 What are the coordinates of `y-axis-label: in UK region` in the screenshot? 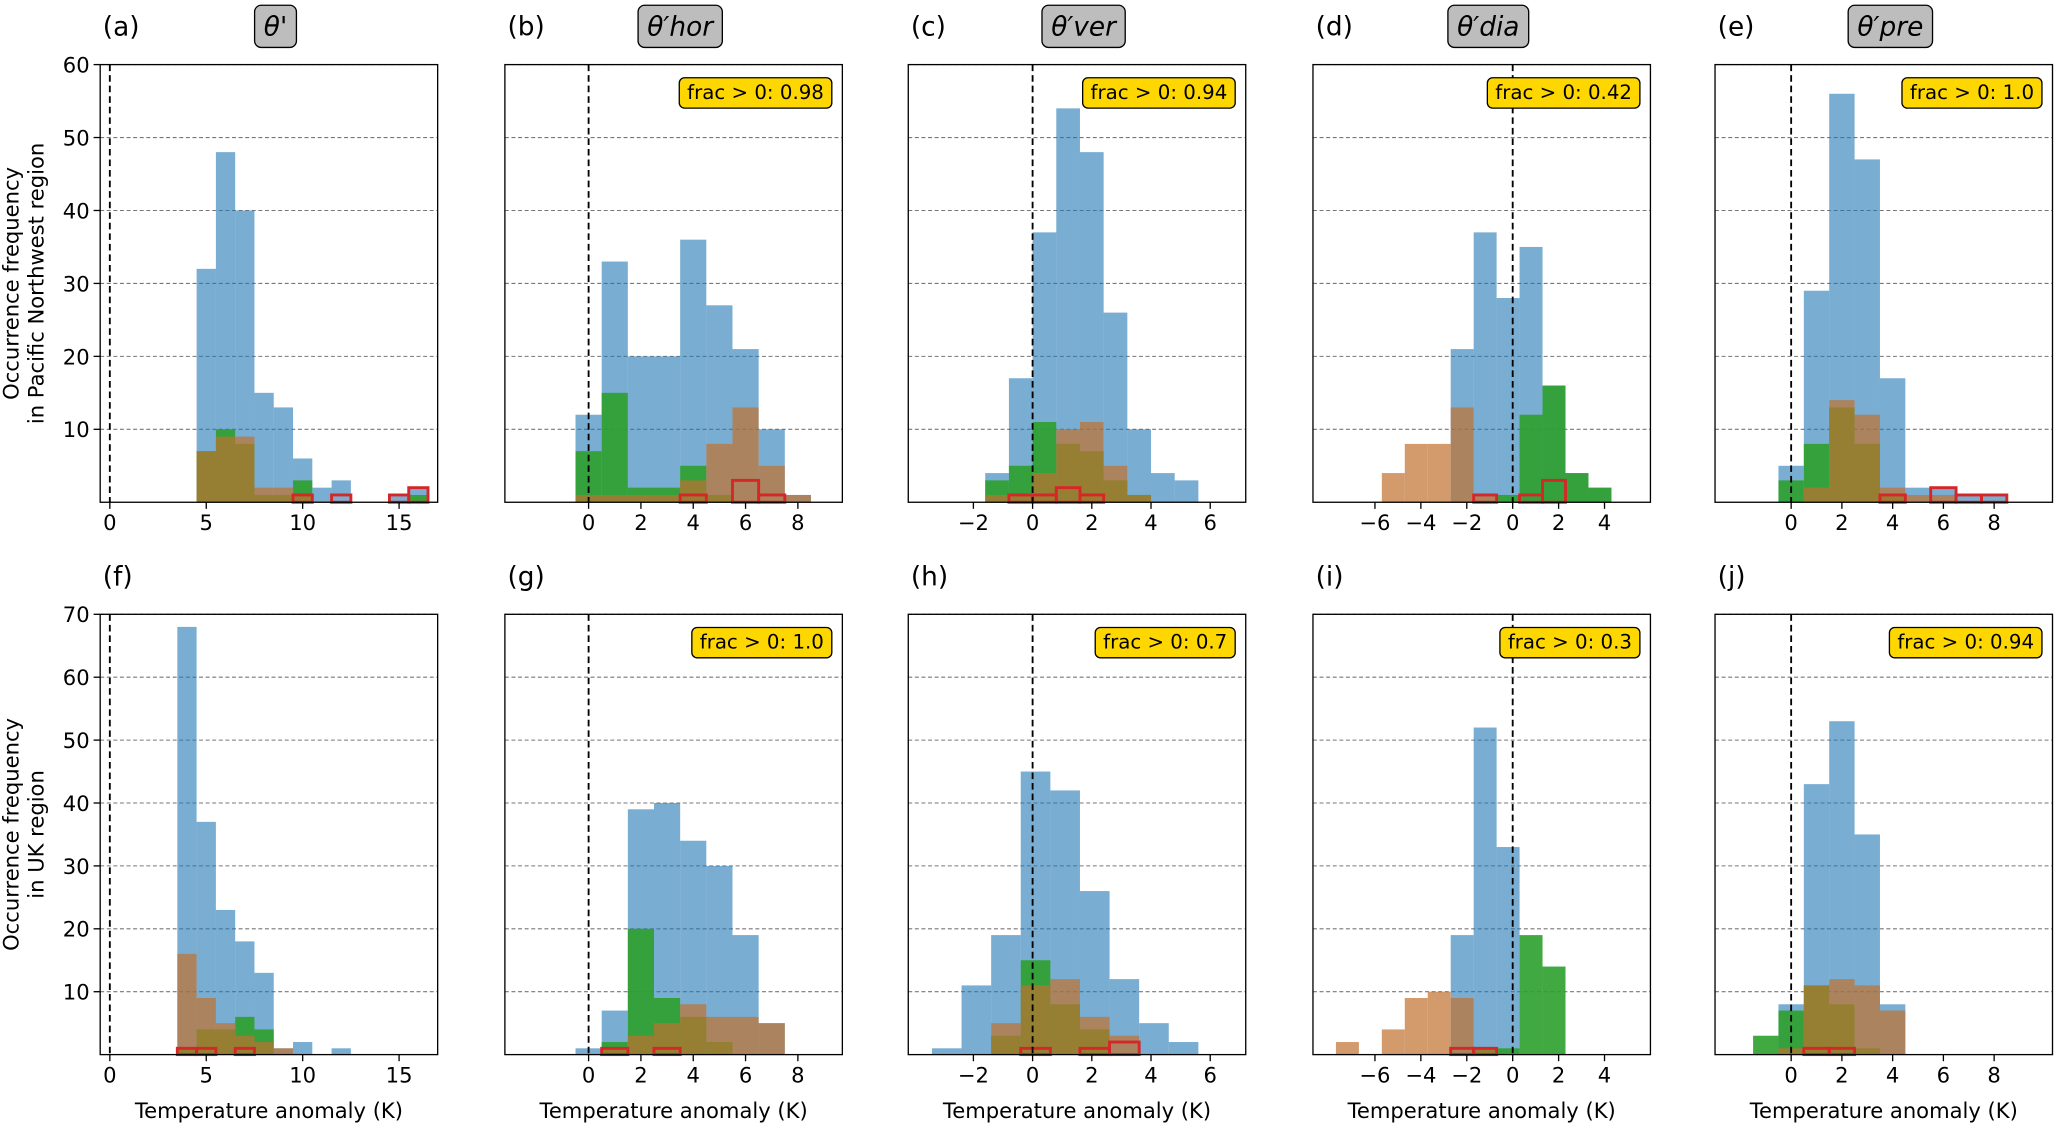 It's located at (36, 834).